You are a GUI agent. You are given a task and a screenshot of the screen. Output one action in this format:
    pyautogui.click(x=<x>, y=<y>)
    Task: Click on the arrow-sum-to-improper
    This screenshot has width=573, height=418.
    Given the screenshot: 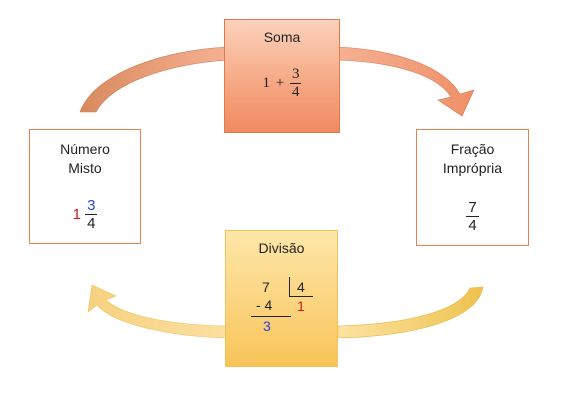 What is the action you would take?
    pyautogui.click(x=406, y=81)
    